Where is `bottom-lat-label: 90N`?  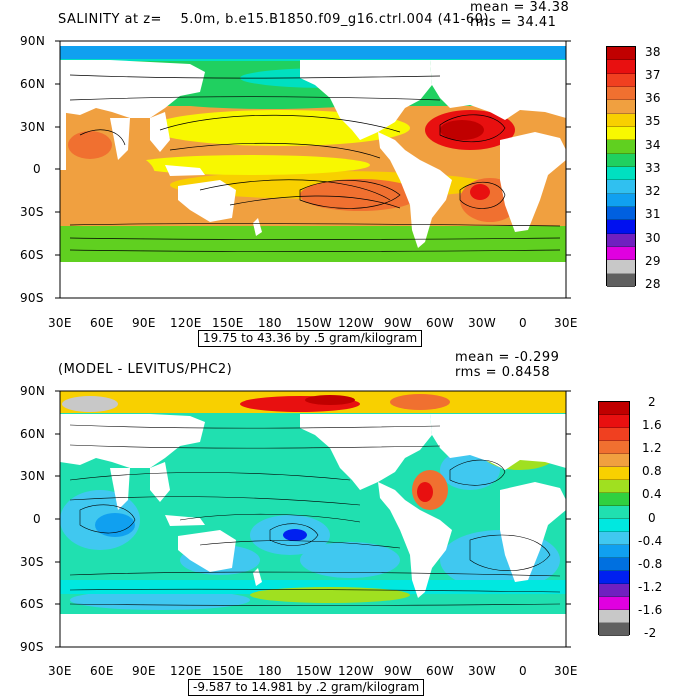 bottom-lat-label: 90N is located at coordinates (33, 391).